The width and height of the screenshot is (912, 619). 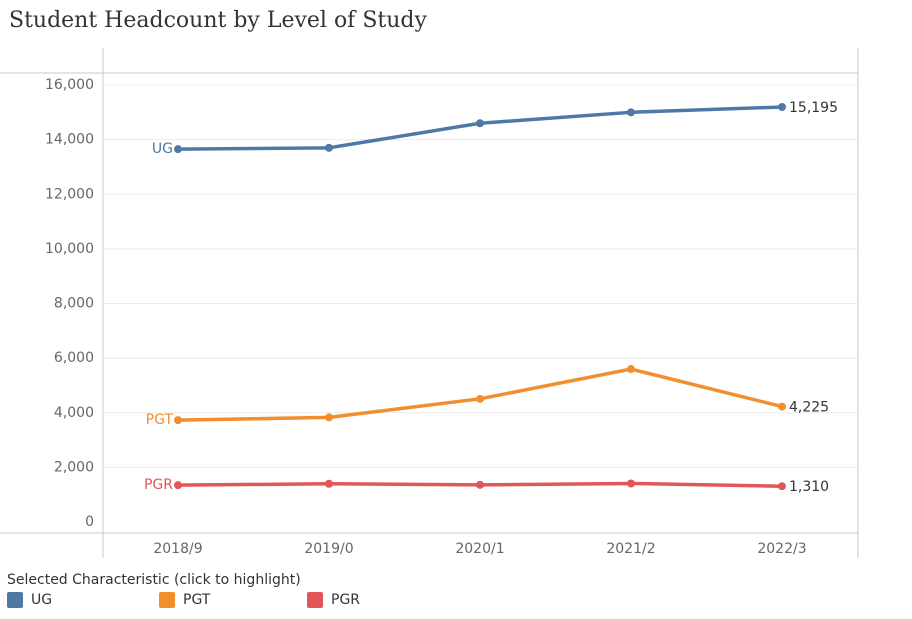 What do you see at coordinates (162, 149) in the screenshot?
I see `series-label-ug: UG` at bounding box center [162, 149].